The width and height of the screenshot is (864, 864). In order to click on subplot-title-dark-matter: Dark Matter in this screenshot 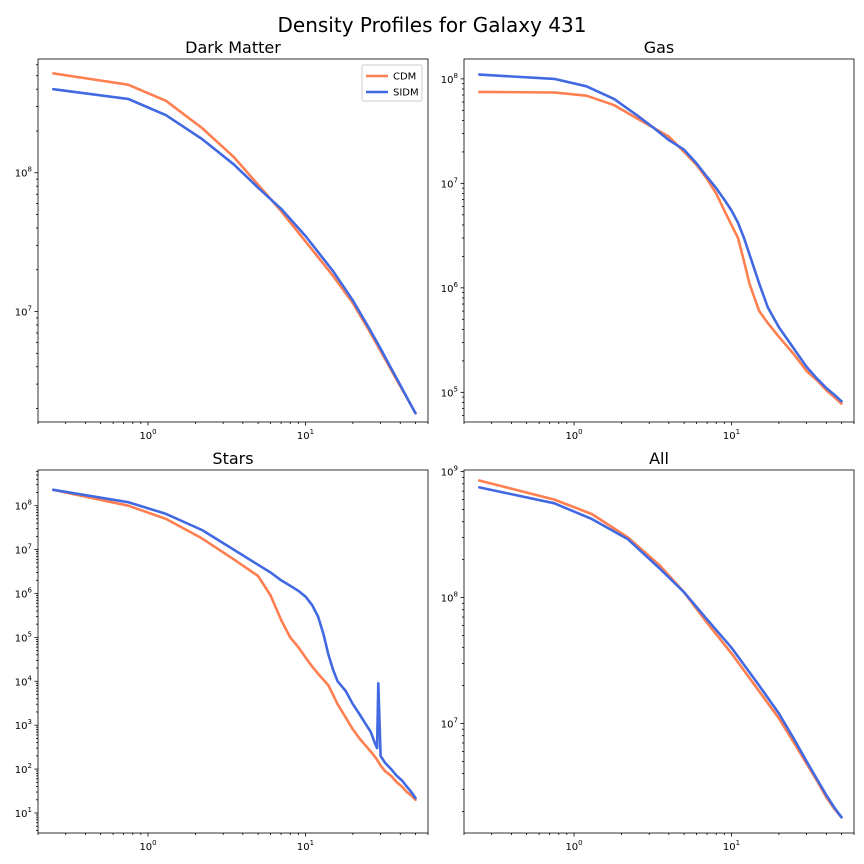, I will do `click(233, 47)`.